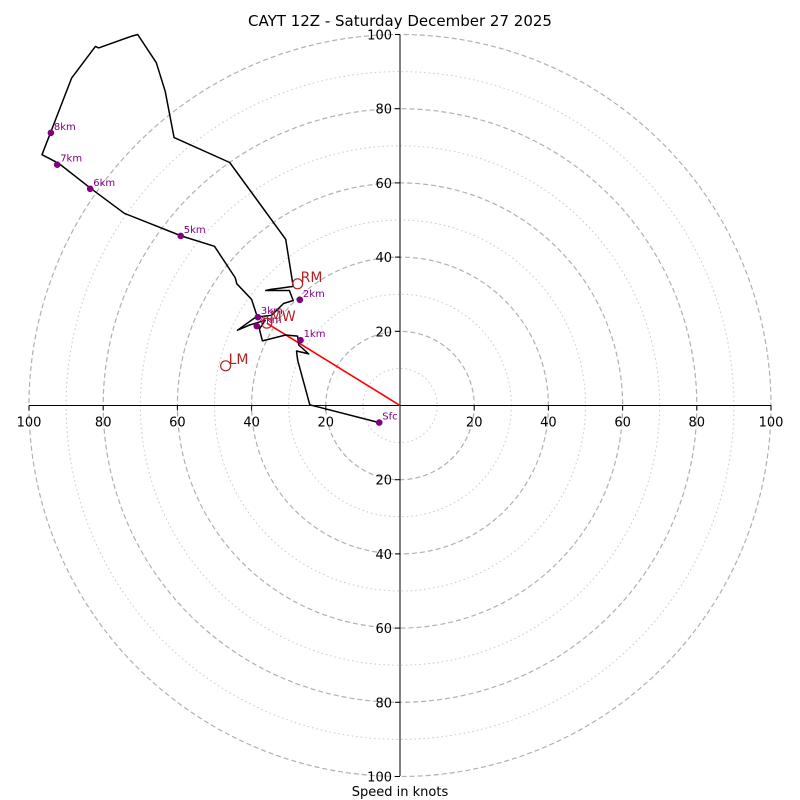 This screenshot has width=800, height=800. Describe the element at coordinates (65, 127) in the screenshot. I see `height-label-8km: 8km` at that location.